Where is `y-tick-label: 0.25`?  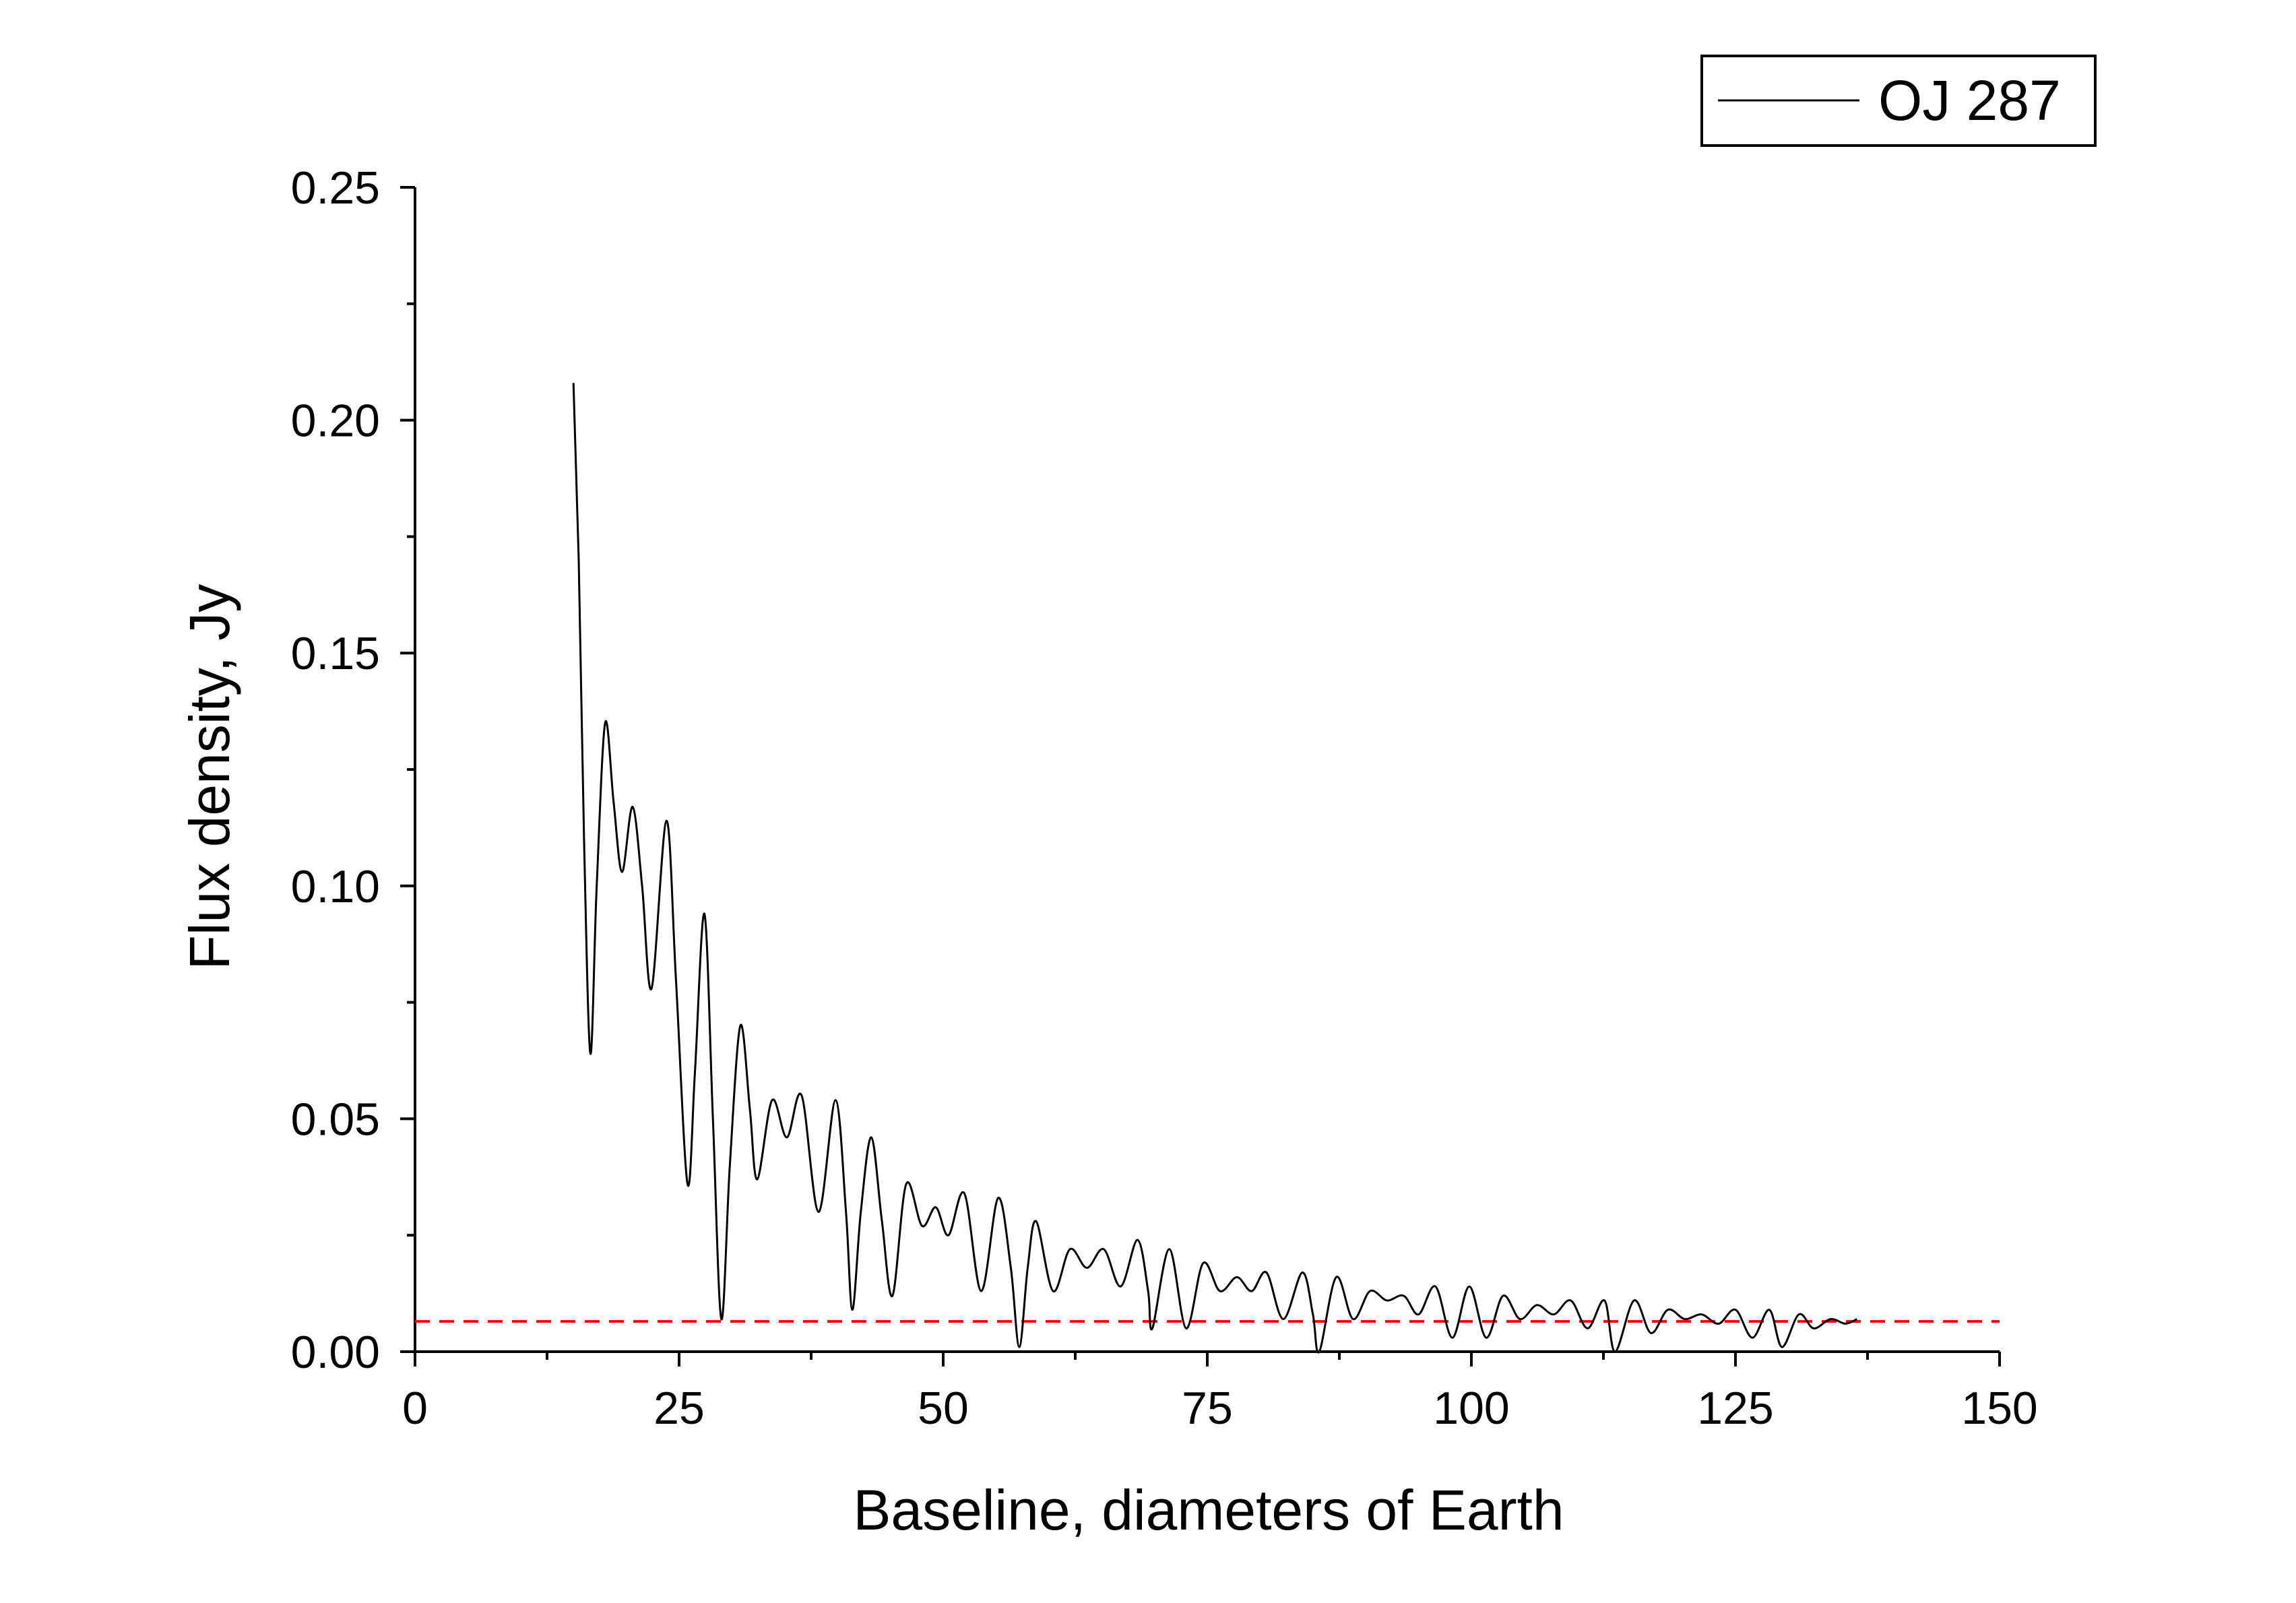 y-tick-label: 0.25 is located at coordinates (335, 188).